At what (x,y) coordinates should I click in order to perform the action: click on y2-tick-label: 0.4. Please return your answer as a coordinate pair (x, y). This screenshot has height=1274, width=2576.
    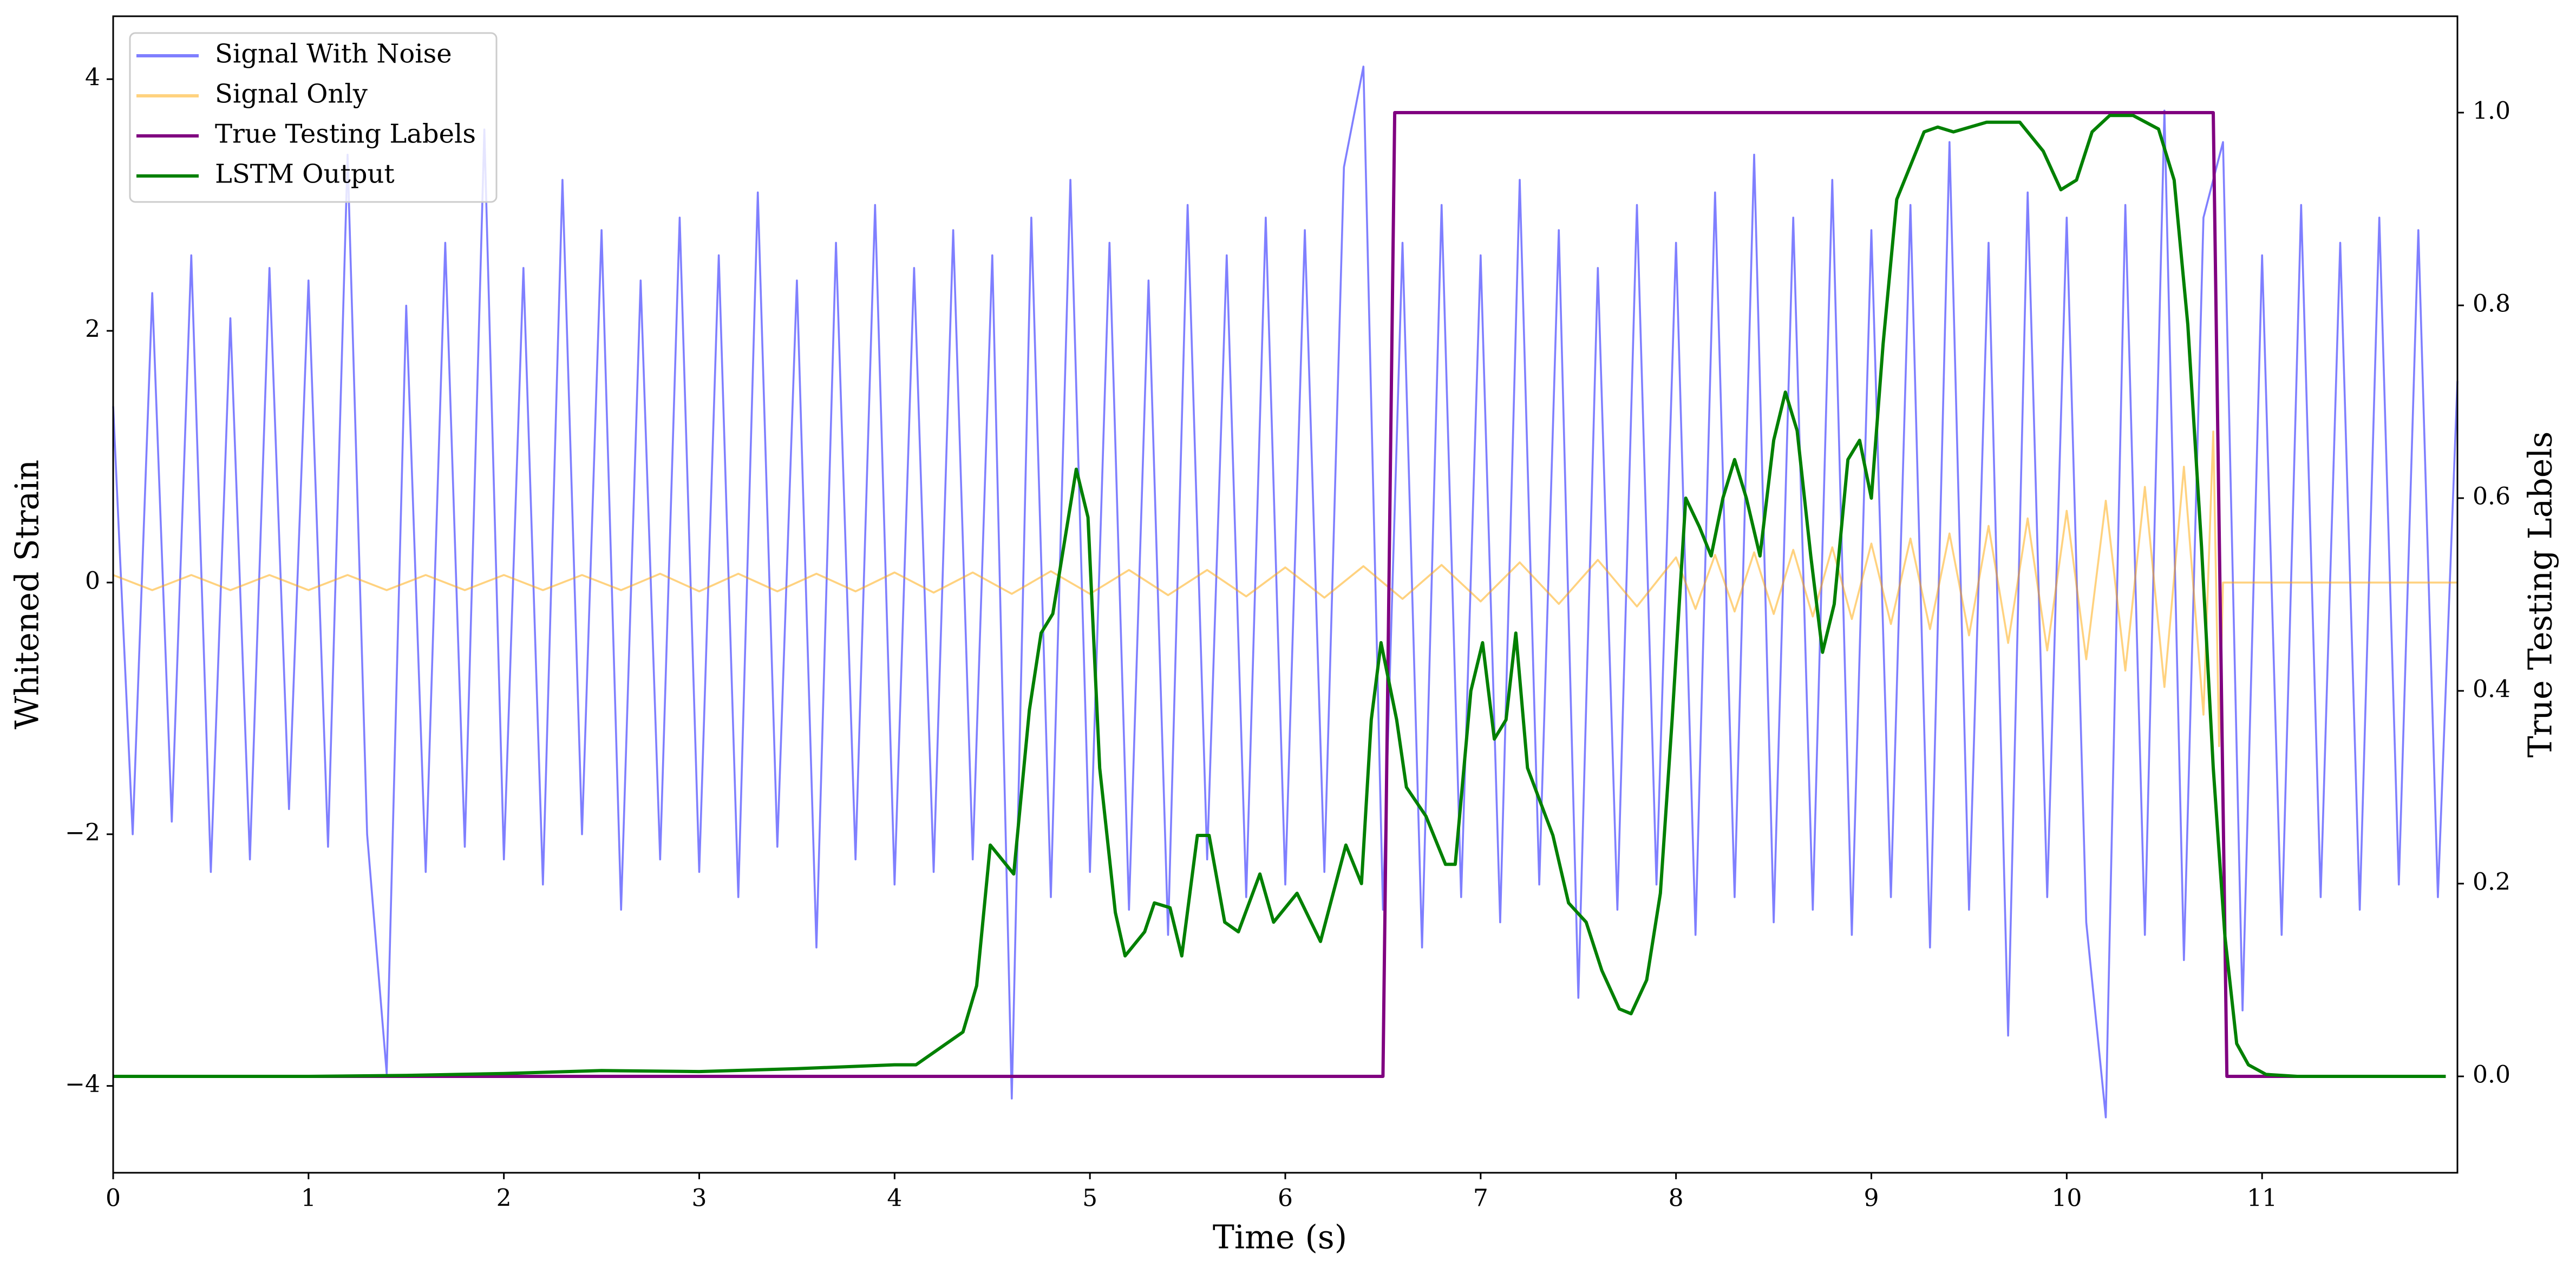
    Looking at the image, I should click on (2491, 689).